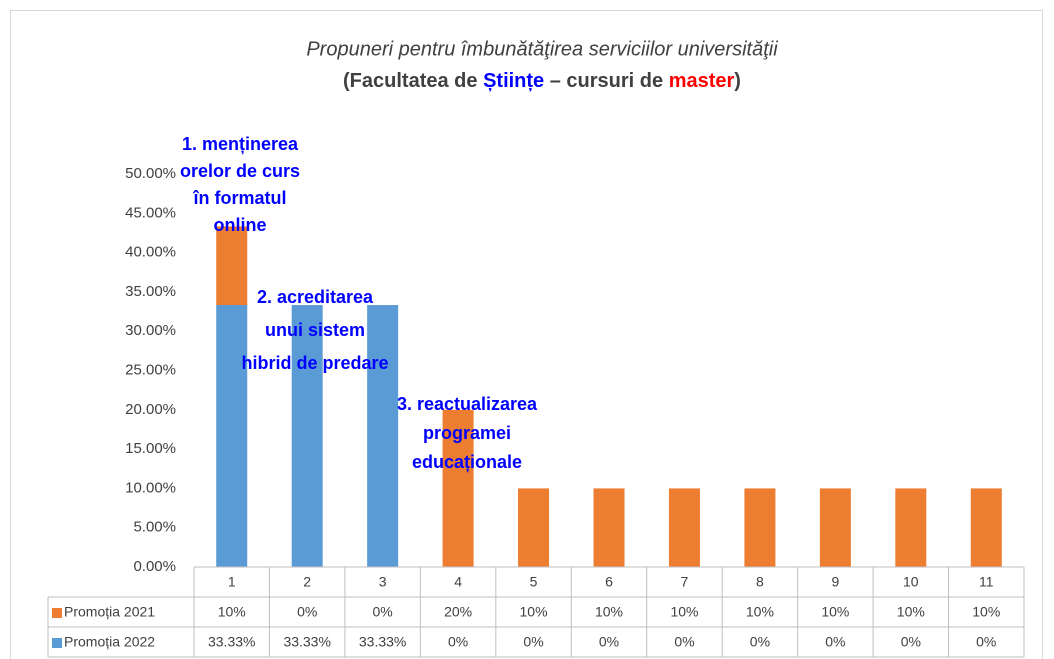 The height and width of the screenshot is (659, 1054). What do you see at coordinates (240, 171) in the screenshot?
I see `annotation: orelor de curs` at bounding box center [240, 171].